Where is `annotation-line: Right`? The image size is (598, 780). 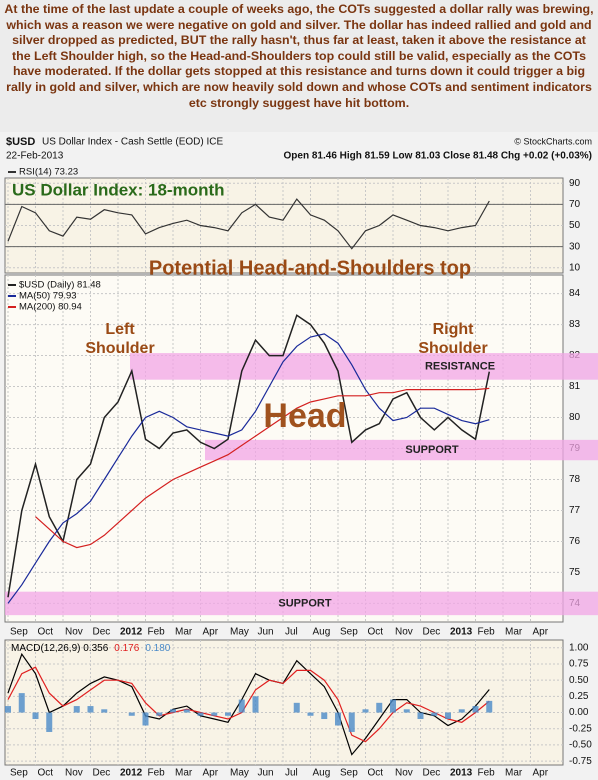
annotation-line: Right is located at coordinates (454, 329).